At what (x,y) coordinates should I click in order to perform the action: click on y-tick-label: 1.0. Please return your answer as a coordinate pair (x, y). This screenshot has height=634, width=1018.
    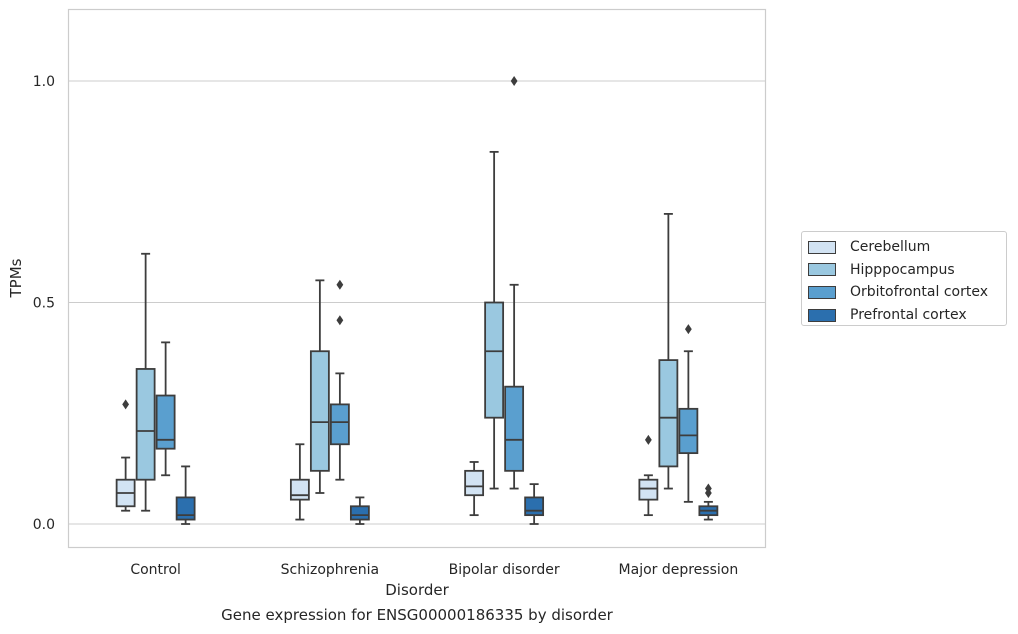
    Looking at the image, I should click on (44, 82).